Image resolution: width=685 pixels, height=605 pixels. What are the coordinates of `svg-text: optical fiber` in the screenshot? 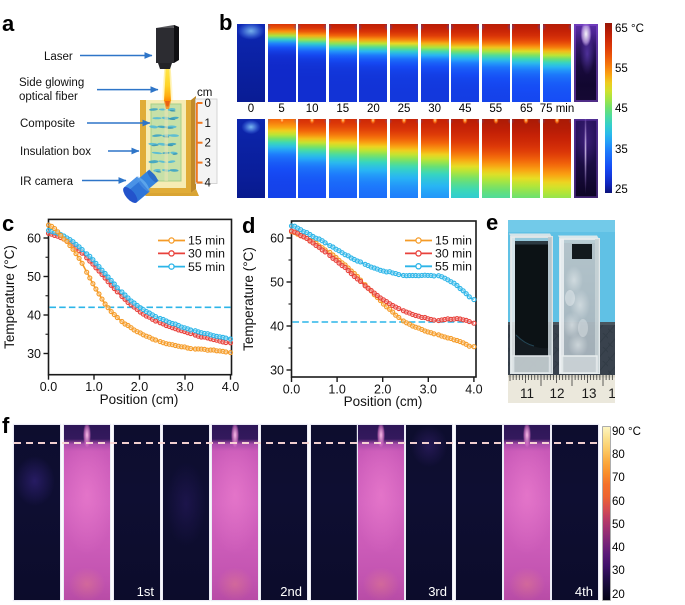 It's located at (48, 97).